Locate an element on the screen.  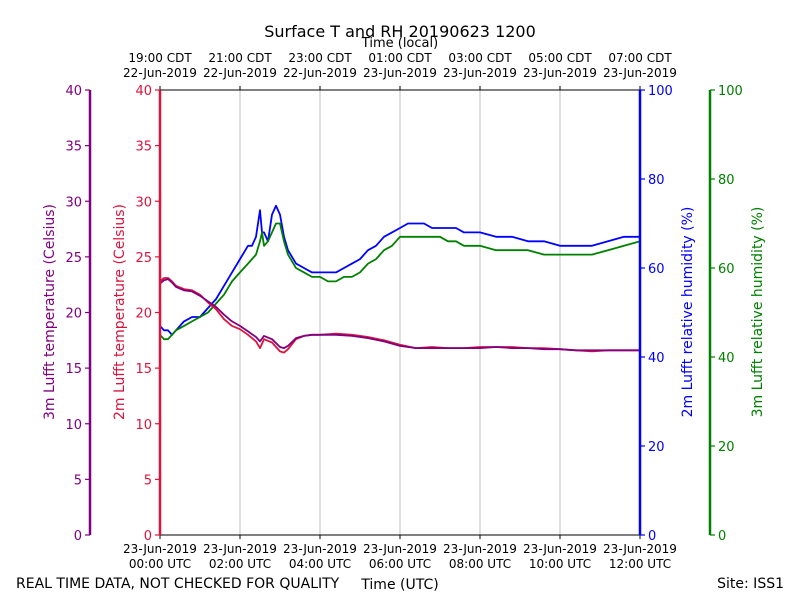
series-3m-lufft-relative-humidity is located at coordinates (400, 281).